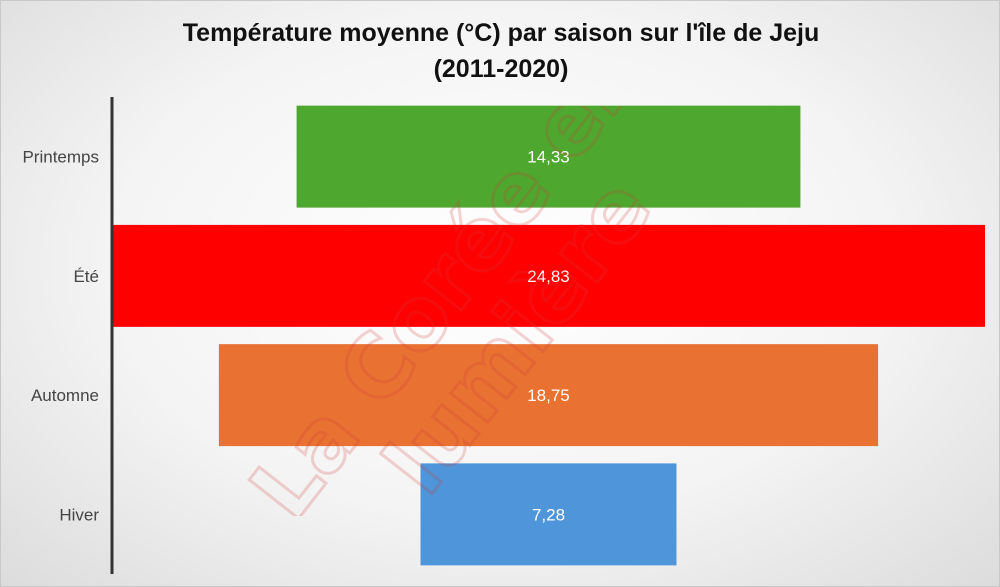 The width and height of the screenshot is (1000, 587). I want to click on data-label-3: 7,28, so click(548, 514).